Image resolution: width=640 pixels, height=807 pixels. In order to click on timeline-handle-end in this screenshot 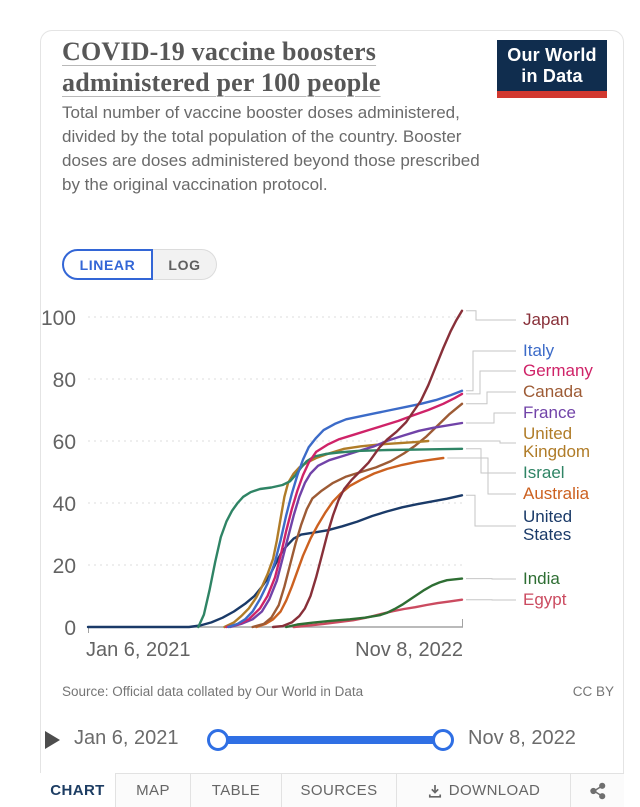, I will do `click(443, 740)`.